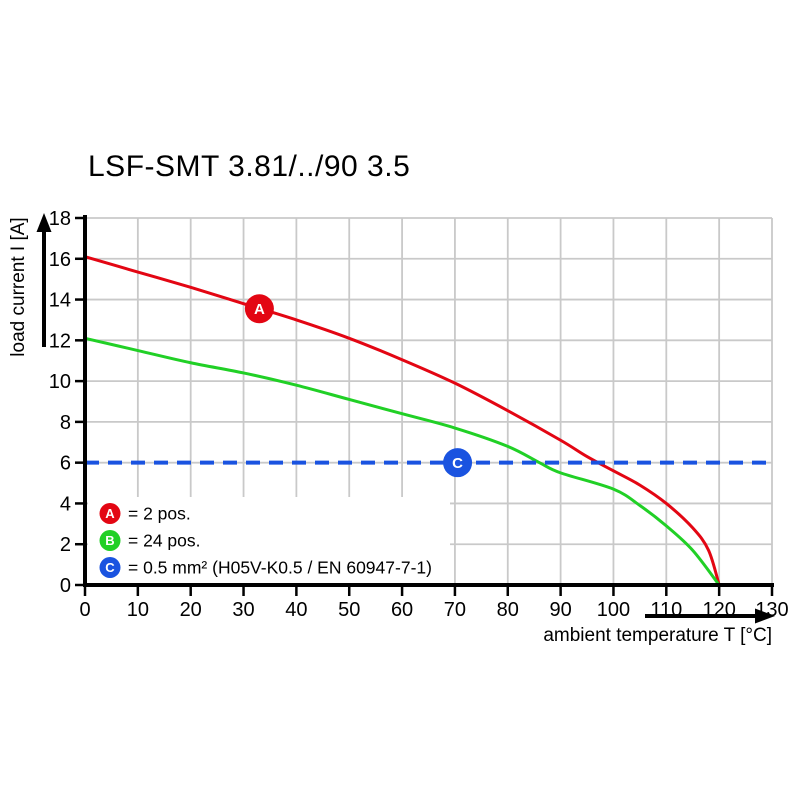 This screenshot has height=800, width=800. I want to click on legend-swatch-c, so click(110, 567).